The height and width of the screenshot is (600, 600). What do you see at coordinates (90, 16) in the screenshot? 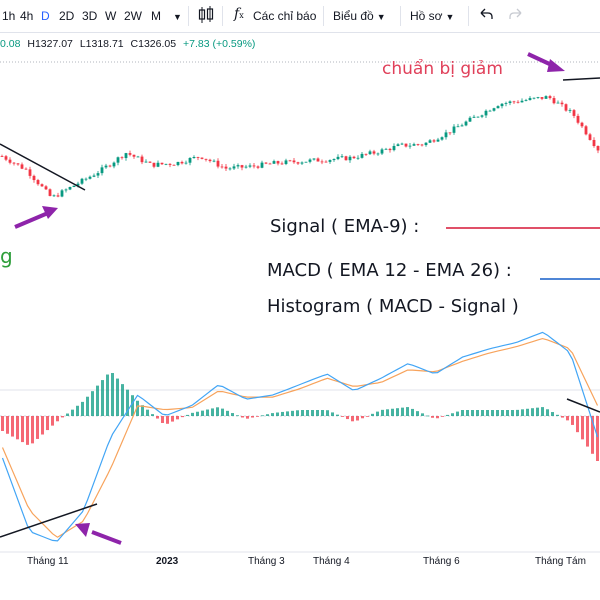
I see `interval-3d: 3D` at bounding box center [90, 16].